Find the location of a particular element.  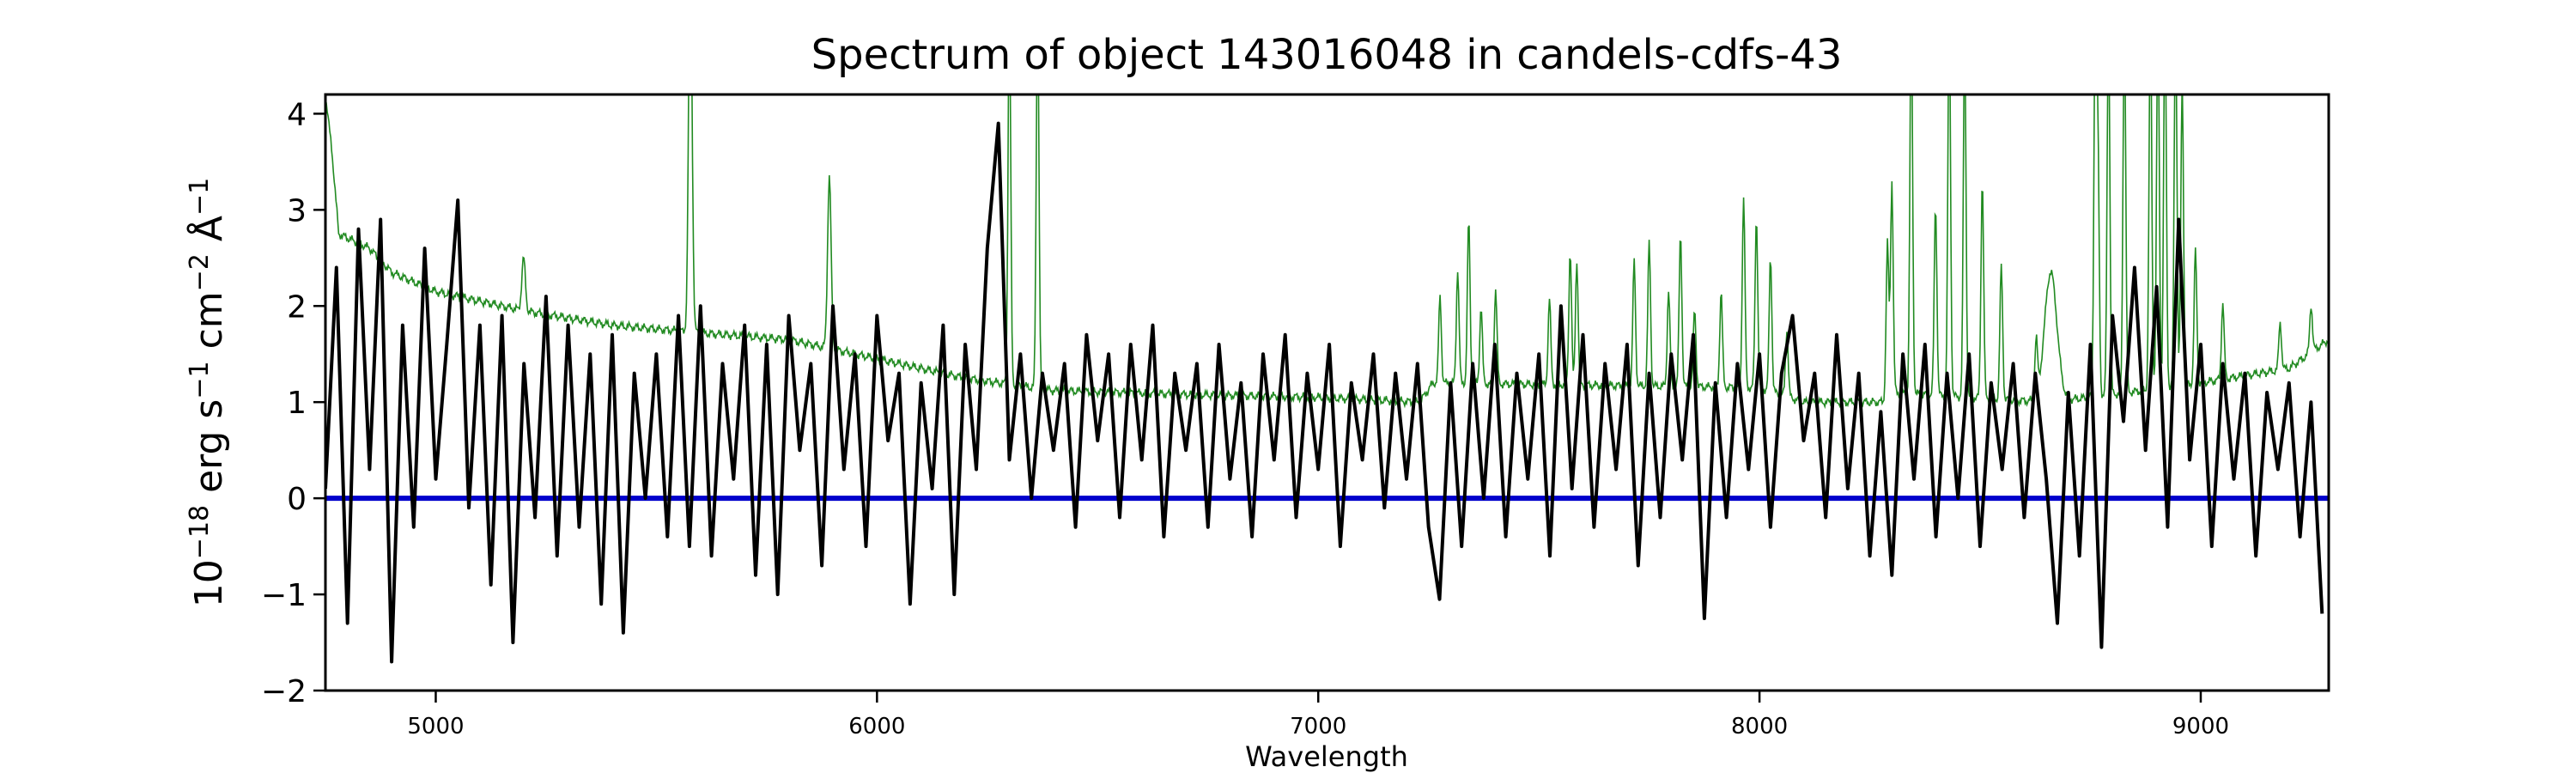

y-axis: −2 −1 0 1 2 3 4 is located at coordinates (293, 403).